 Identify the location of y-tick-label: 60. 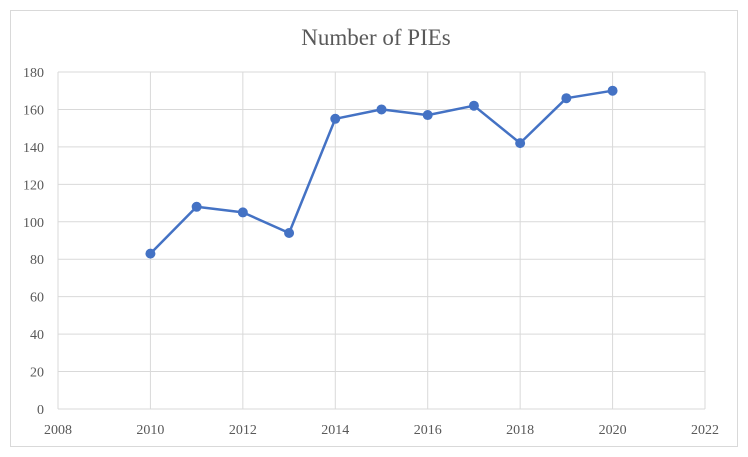
(37, 298).